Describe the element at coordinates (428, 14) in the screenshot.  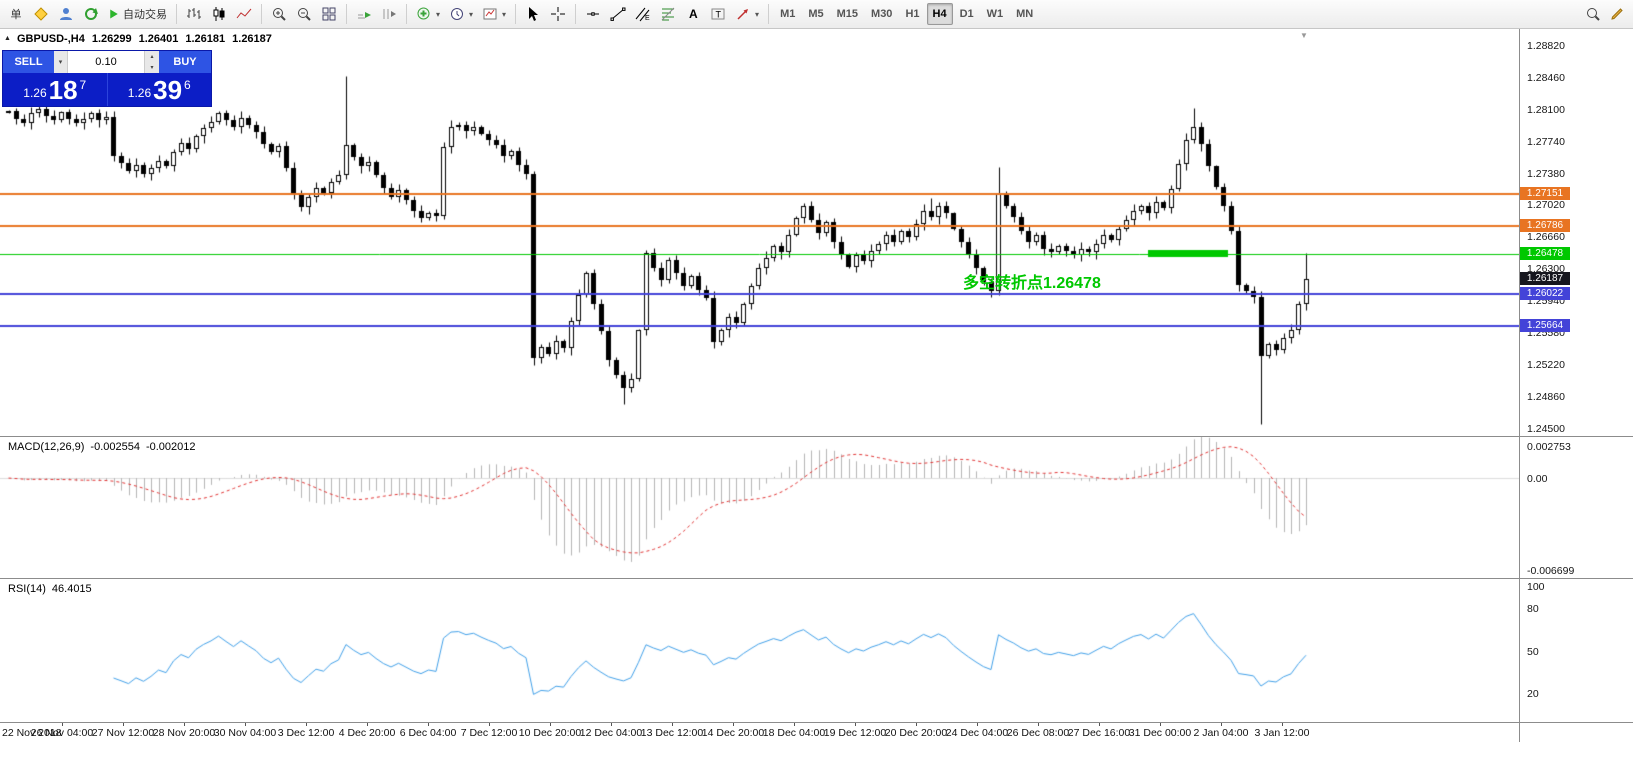
I see `indicators-button: ▾` at that location.